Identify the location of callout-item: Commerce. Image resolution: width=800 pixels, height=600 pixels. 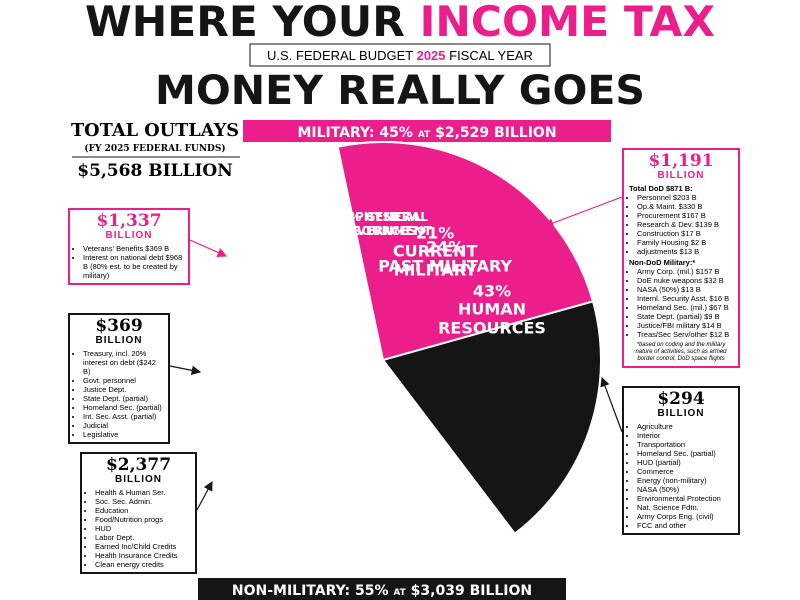
(685, 471).